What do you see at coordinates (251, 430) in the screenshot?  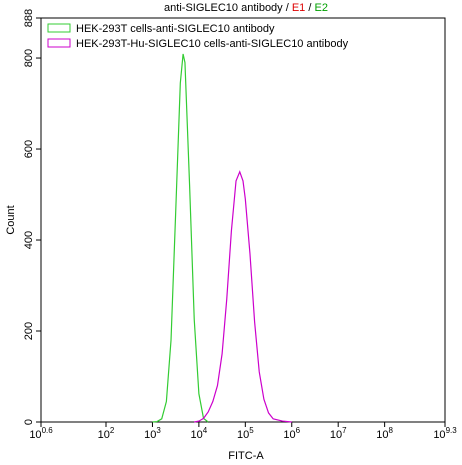 I see `x-tick-exponent: 5` at bounding box center [251, 430].